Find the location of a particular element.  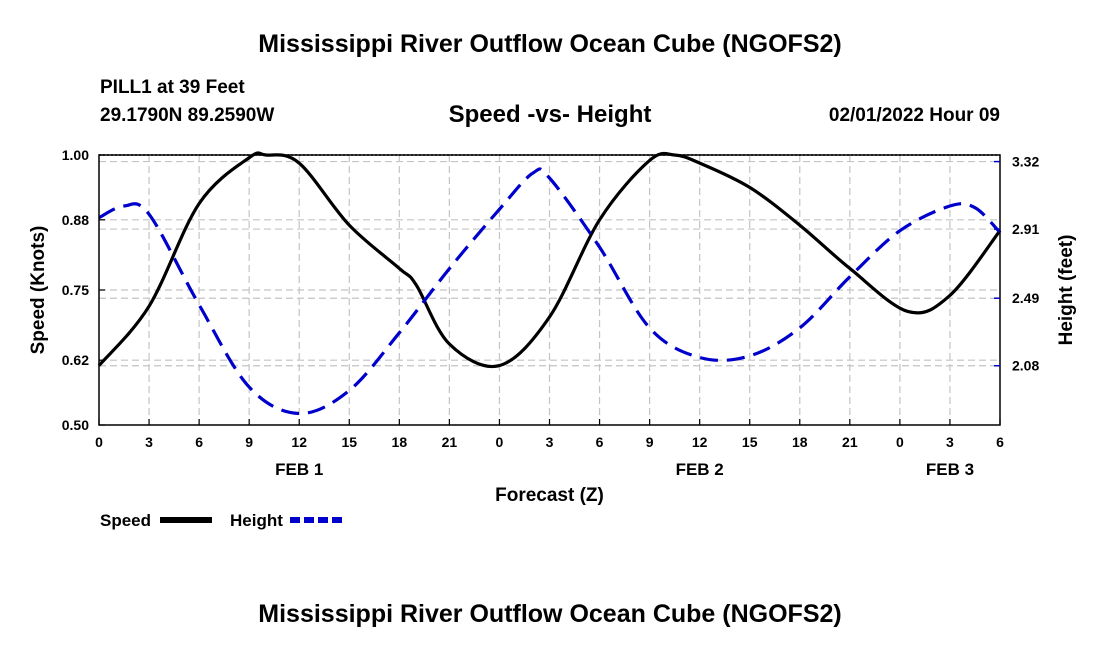

date-label: FEB 3 is located at coordinates (950, 469).